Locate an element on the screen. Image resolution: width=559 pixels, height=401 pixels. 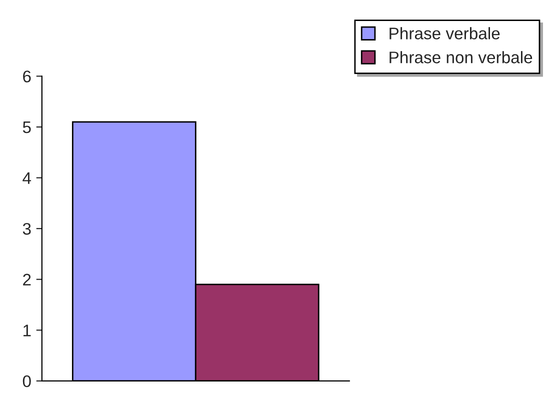
y-tick-label: 4 is located at coordinates (27, 178).